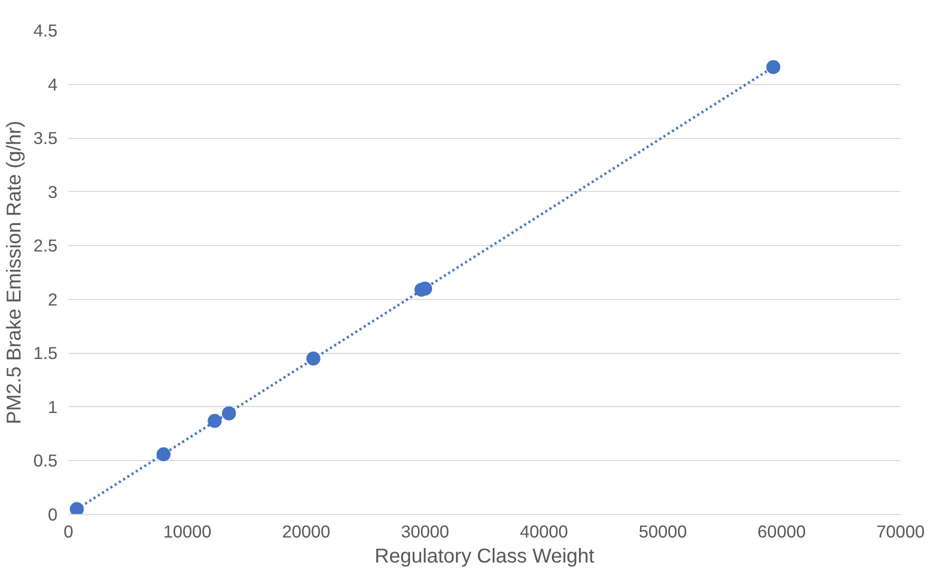 The image size is (952, 578). I want to click on x-tick-label: 50000, so click(662, 532).